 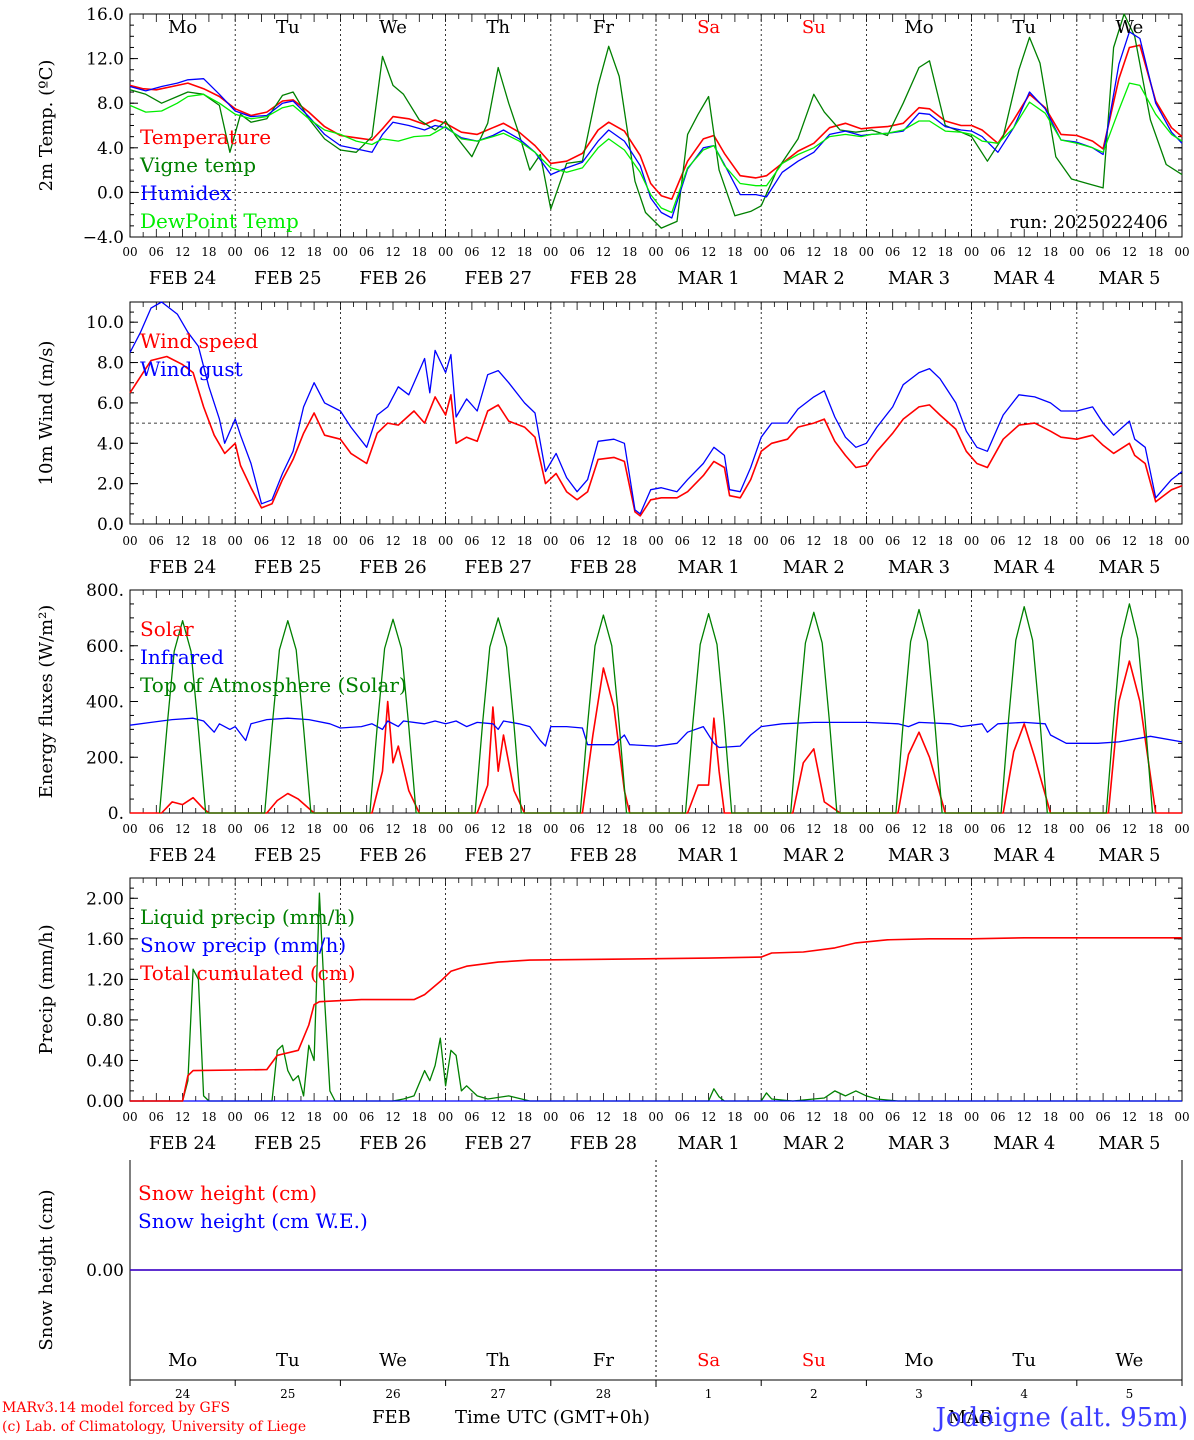 What do you see at coordinates (1024, 855) in the screenshot?
I see `date-label: MAR 4` at bounding box center [1024, 855].